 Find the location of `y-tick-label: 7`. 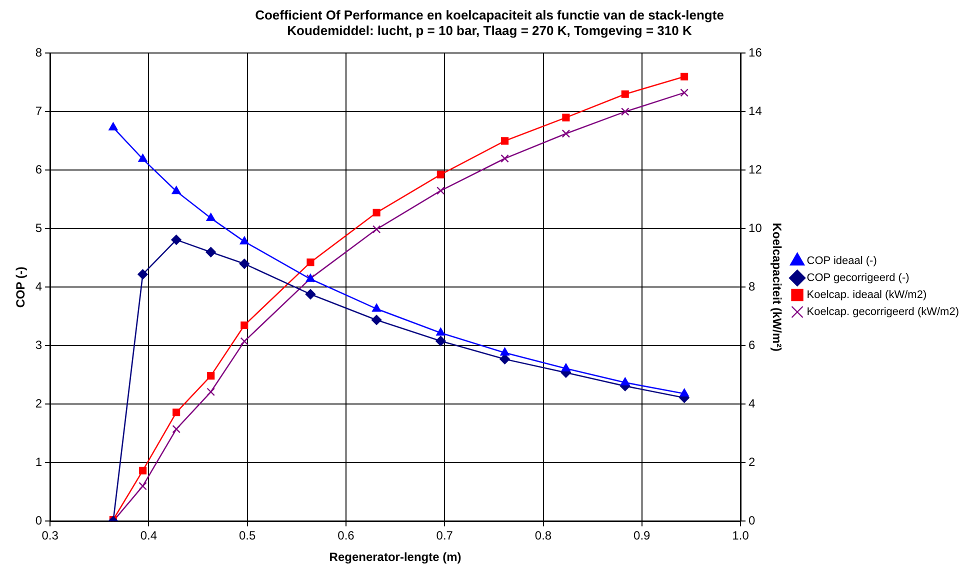

y-tick-label: 7 is located at coordinates (38, 111).